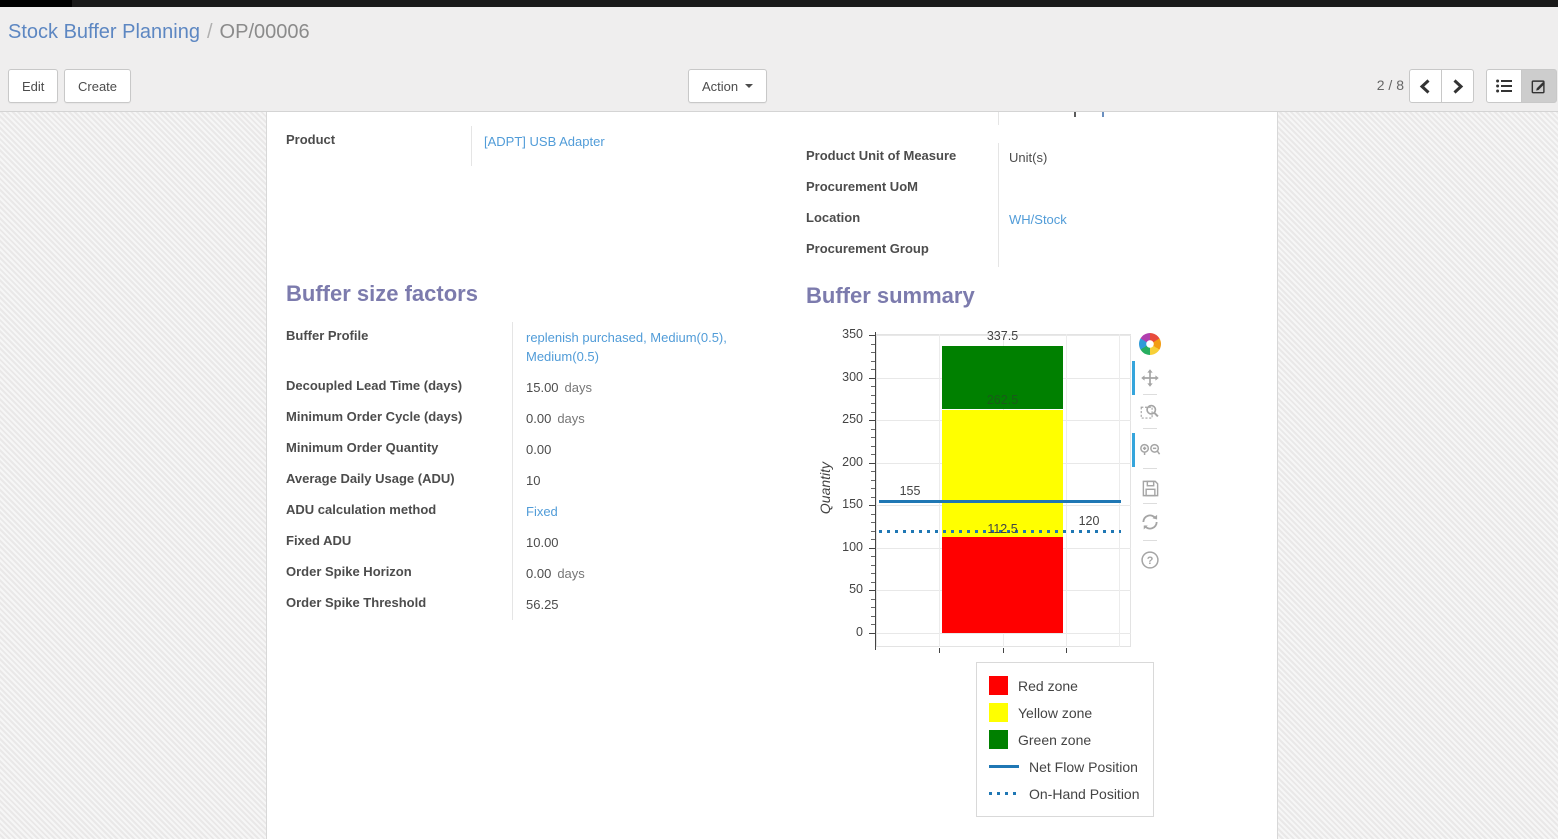  What do you see at coordinates (1002, 377) in the screenshot?
I see `green-zone-bar` at bounding box center [1002, 377].